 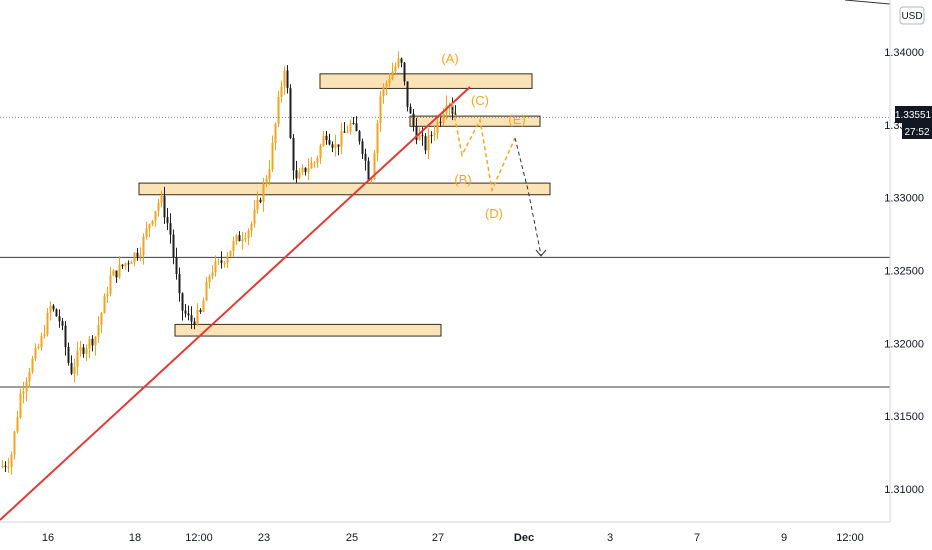 I want to click on y-tick-label: 1.32000, so click(x=904, y=344).